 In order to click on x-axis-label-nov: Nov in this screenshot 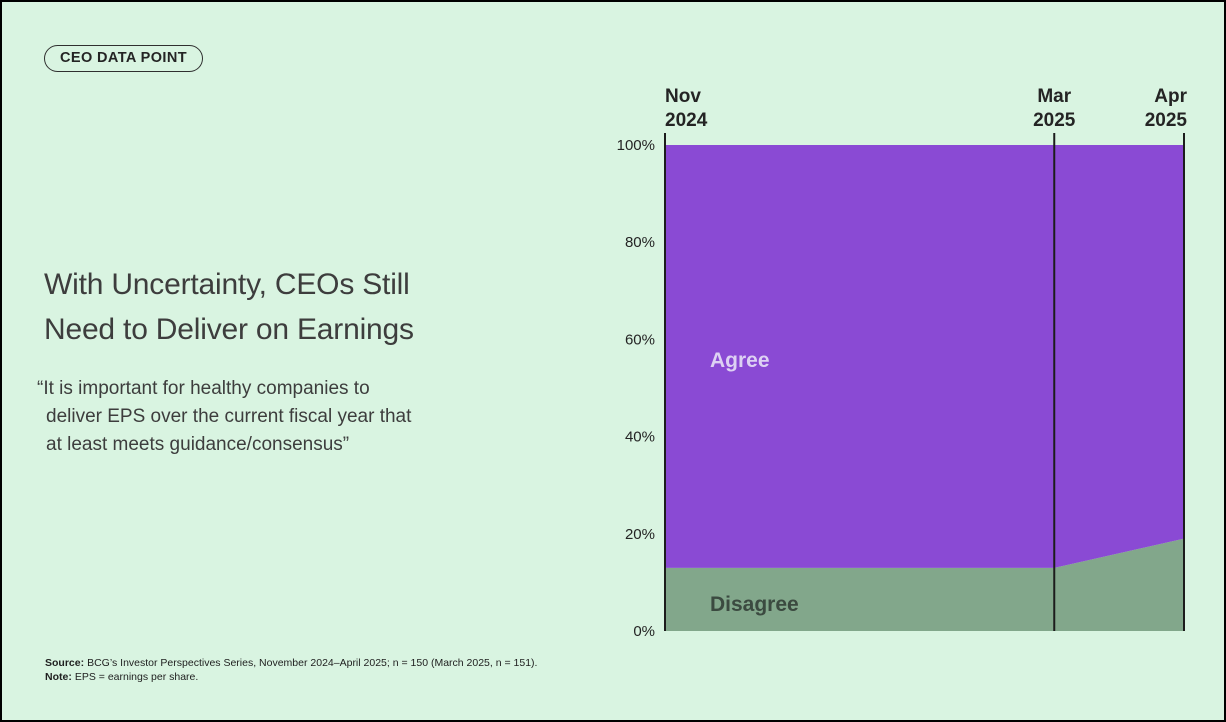, I will do `click(683, 96)`.